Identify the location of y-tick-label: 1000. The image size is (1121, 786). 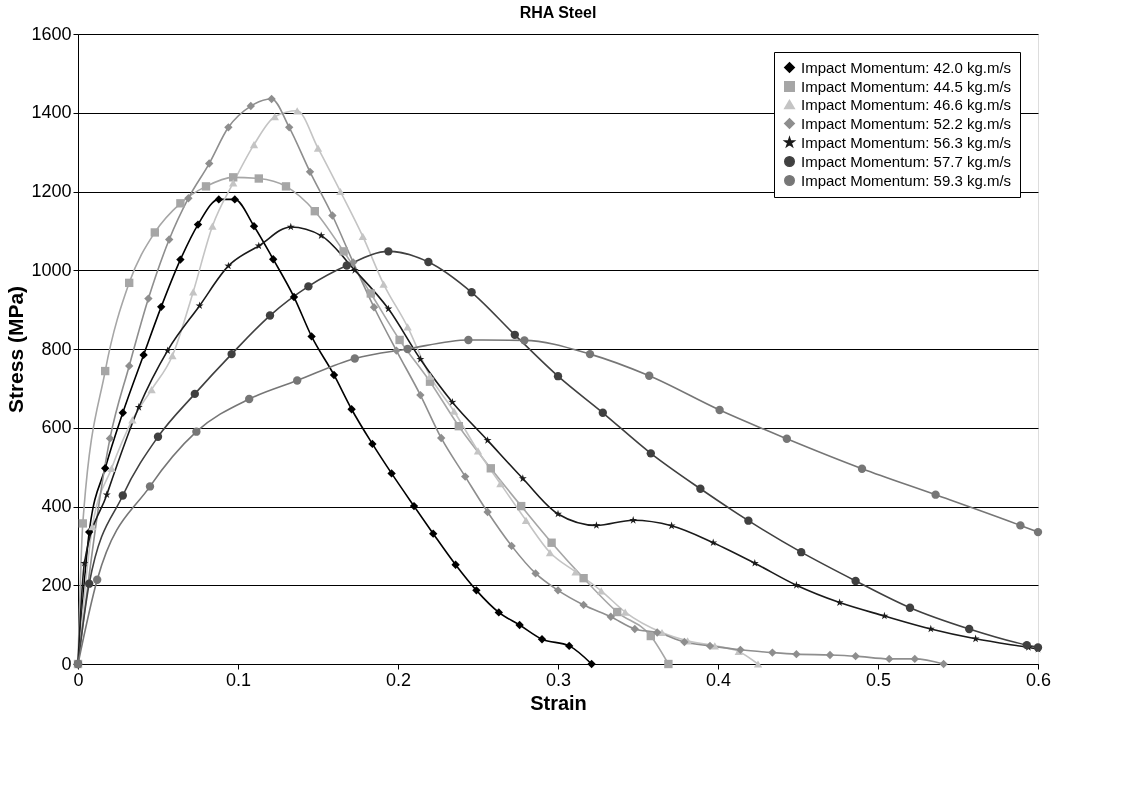
(51, 269).